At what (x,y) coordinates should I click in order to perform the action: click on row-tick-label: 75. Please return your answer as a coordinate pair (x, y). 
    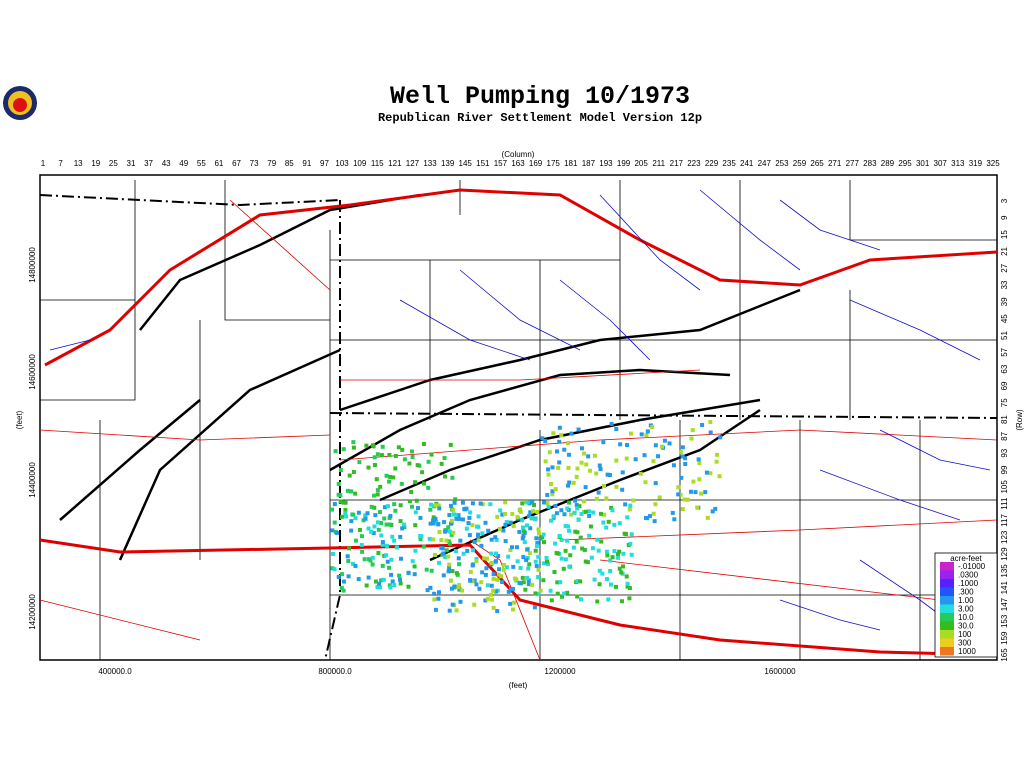
    Looking at the image, I should click on (1004, 402).